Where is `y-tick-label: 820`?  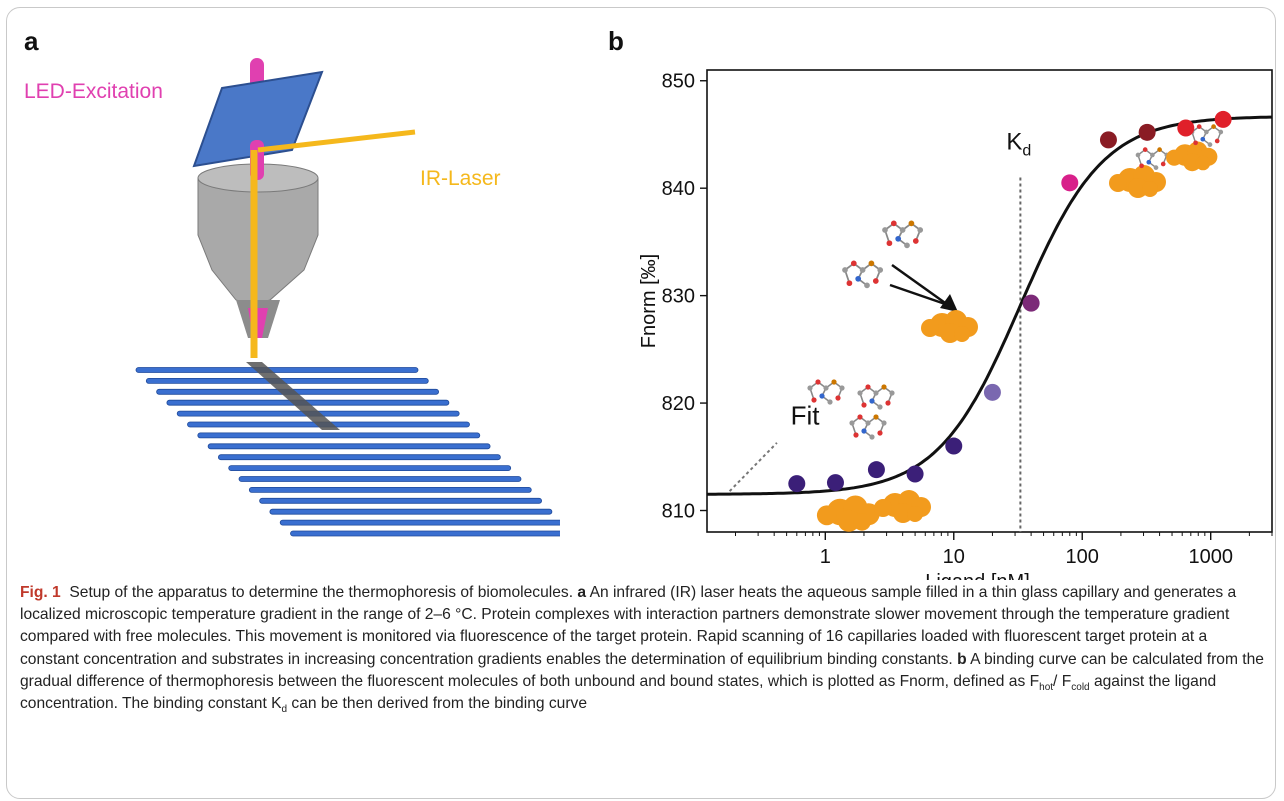
y-tick-label: 820 is located at coordinates (678, 404).